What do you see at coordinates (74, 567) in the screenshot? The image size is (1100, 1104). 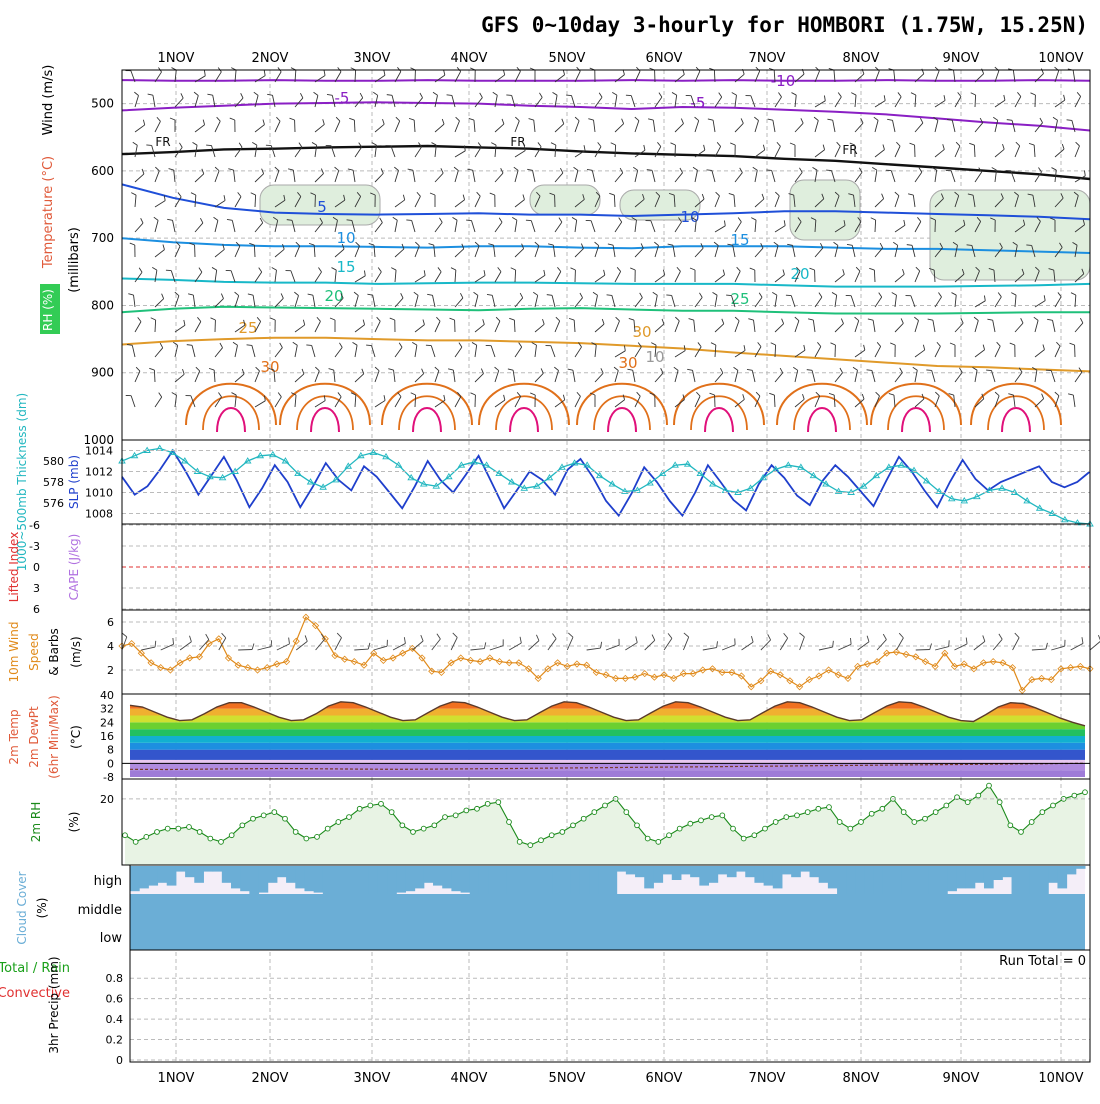 I see `cape-label: CAPE (J/kg)` at bounding box center [74, 567].